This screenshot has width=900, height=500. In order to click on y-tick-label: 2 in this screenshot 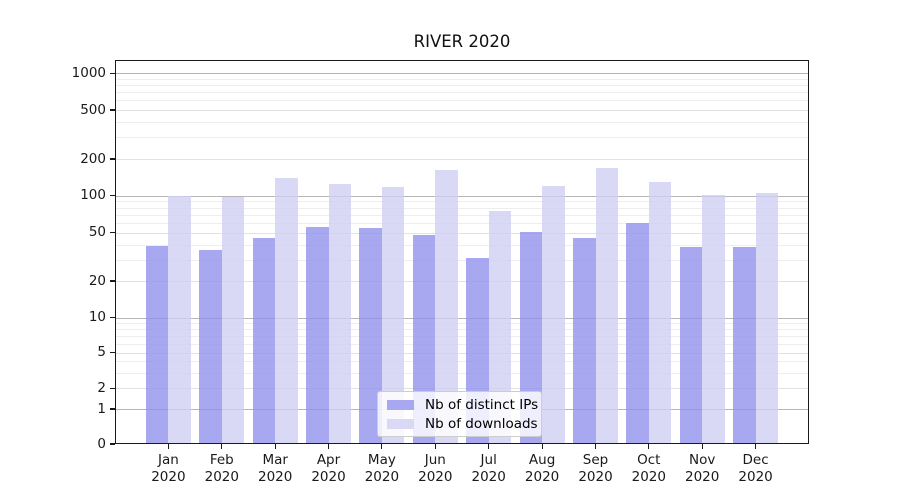, I will do `click(101, 387)`.